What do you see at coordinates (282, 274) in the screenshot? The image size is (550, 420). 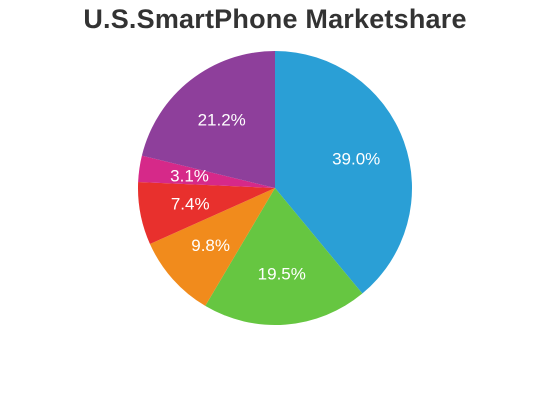 I see `slice-label: 19.5%` at bounding box center [282, 274].